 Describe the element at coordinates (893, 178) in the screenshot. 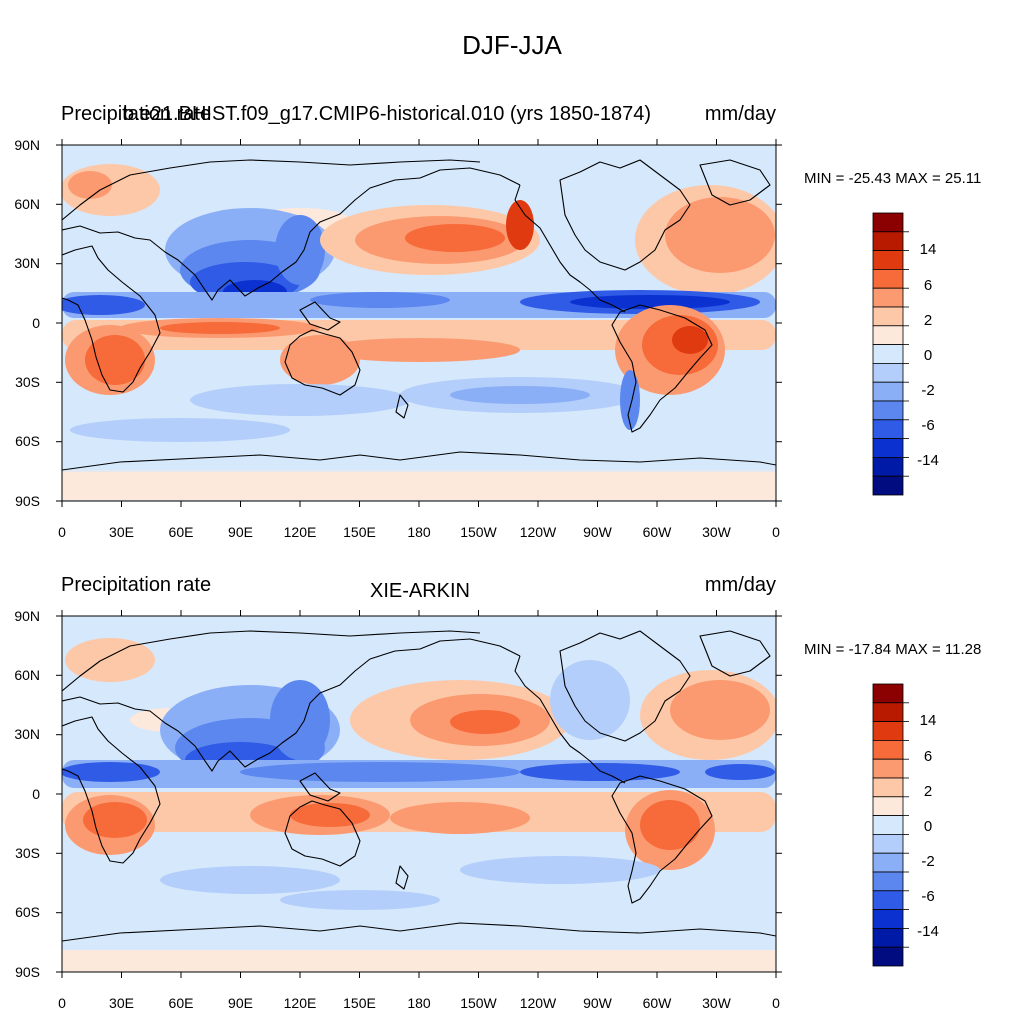

I see `panel-1-minmax: MIN = -25.43 MAX = 25.11` at that location.